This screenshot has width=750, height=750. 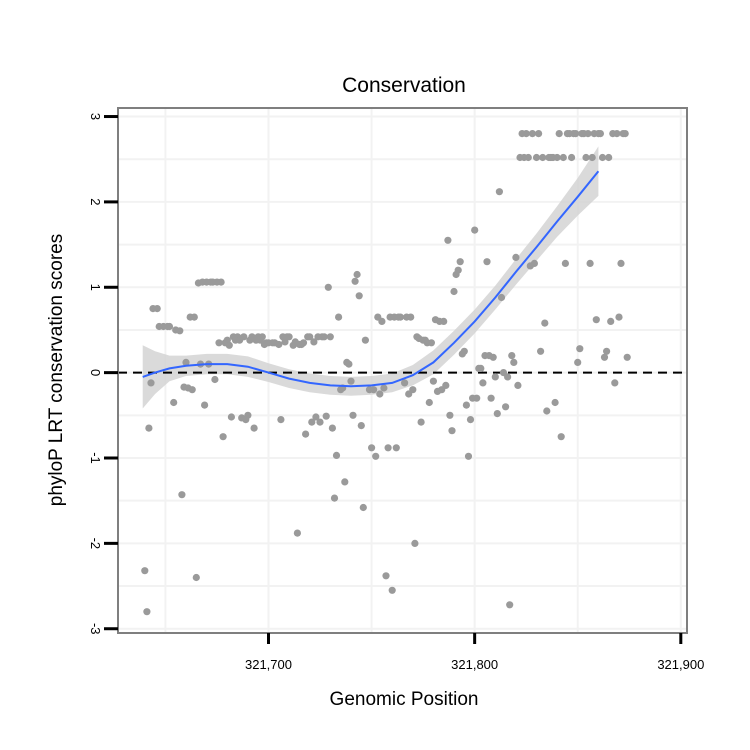 I want to click on y-tick-label: 0, so click(x=95, y=372).